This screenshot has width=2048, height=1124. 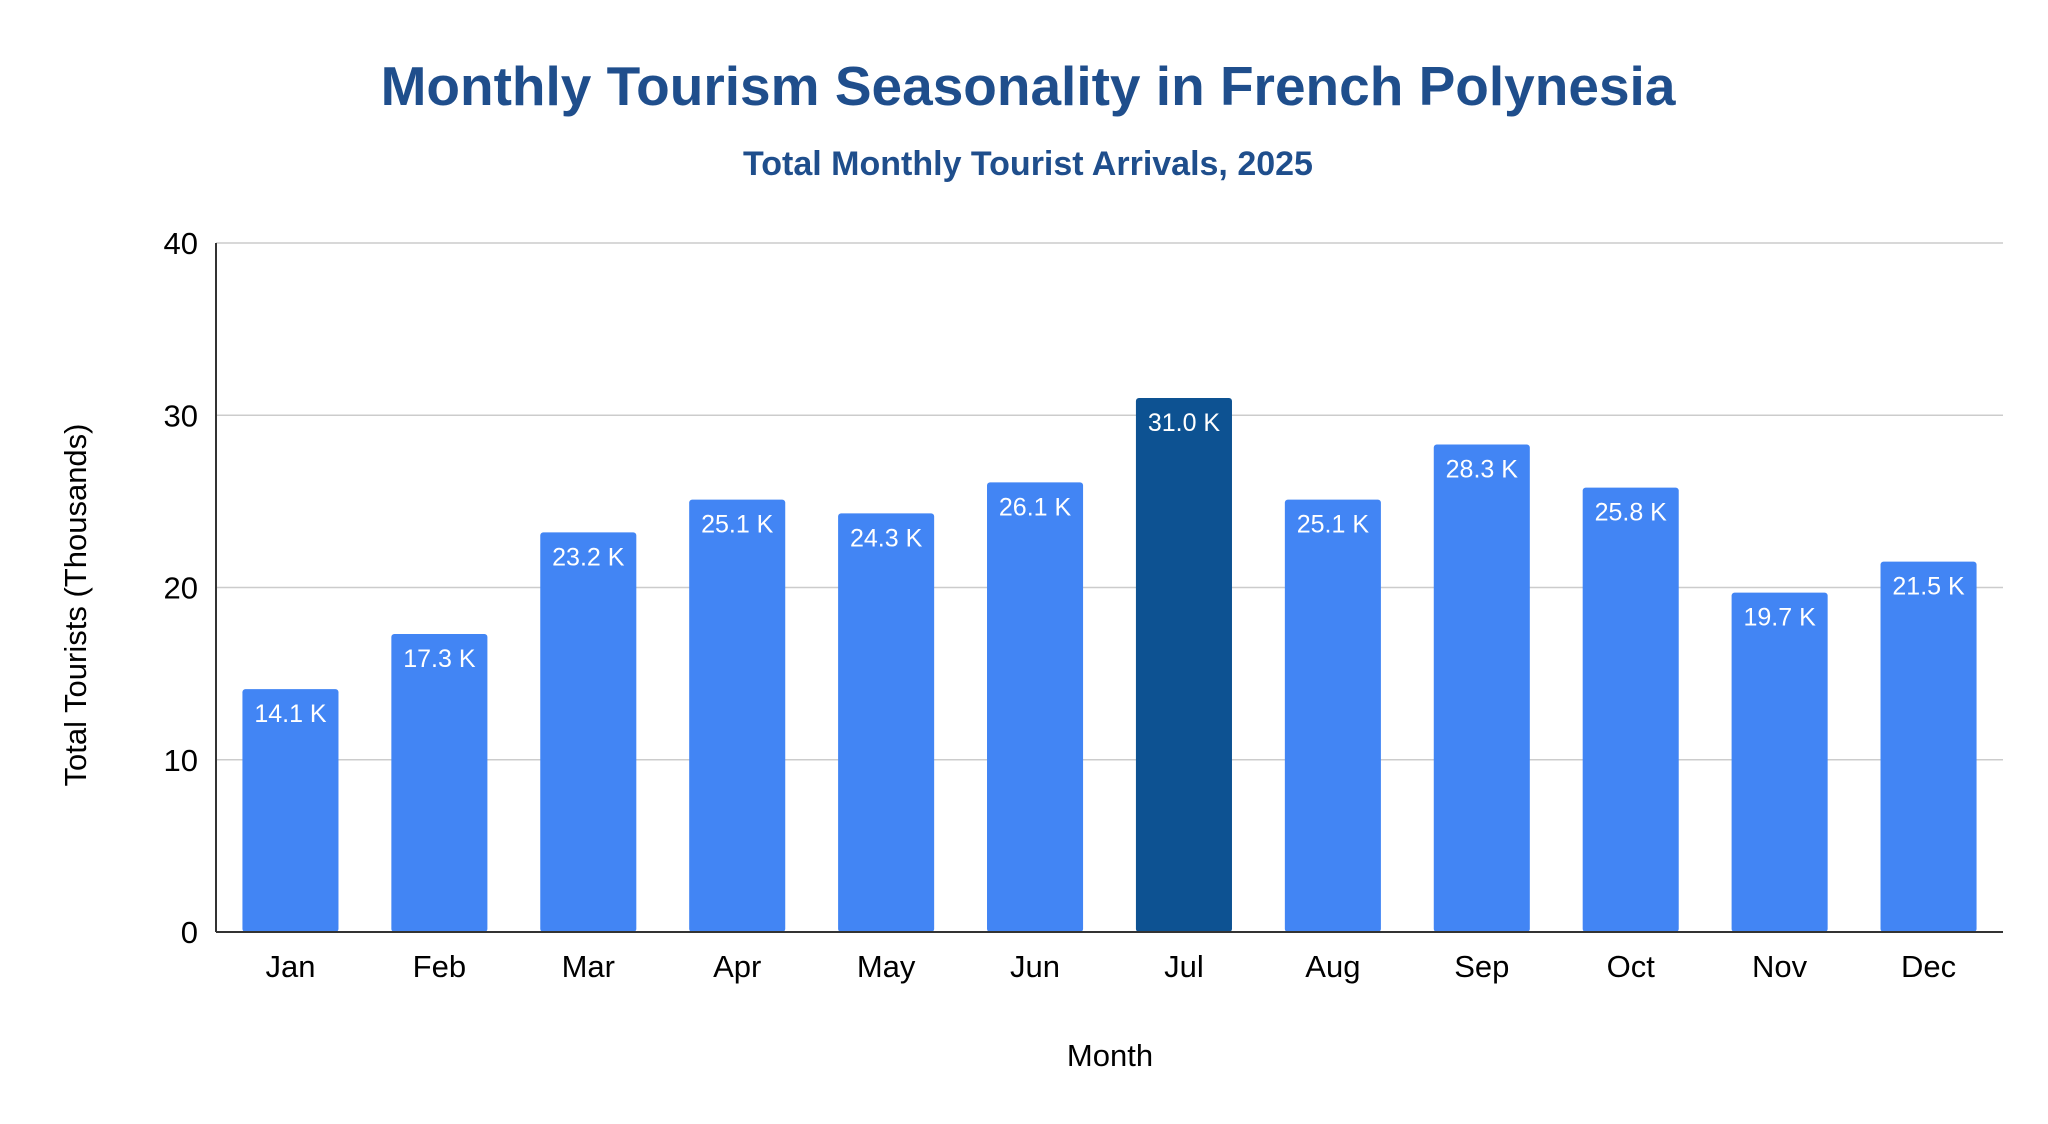 What do you see at coordinates (588, 966) in the screenshot?
I see `x-tick-label: Mar` at bounding box center [588, 966].